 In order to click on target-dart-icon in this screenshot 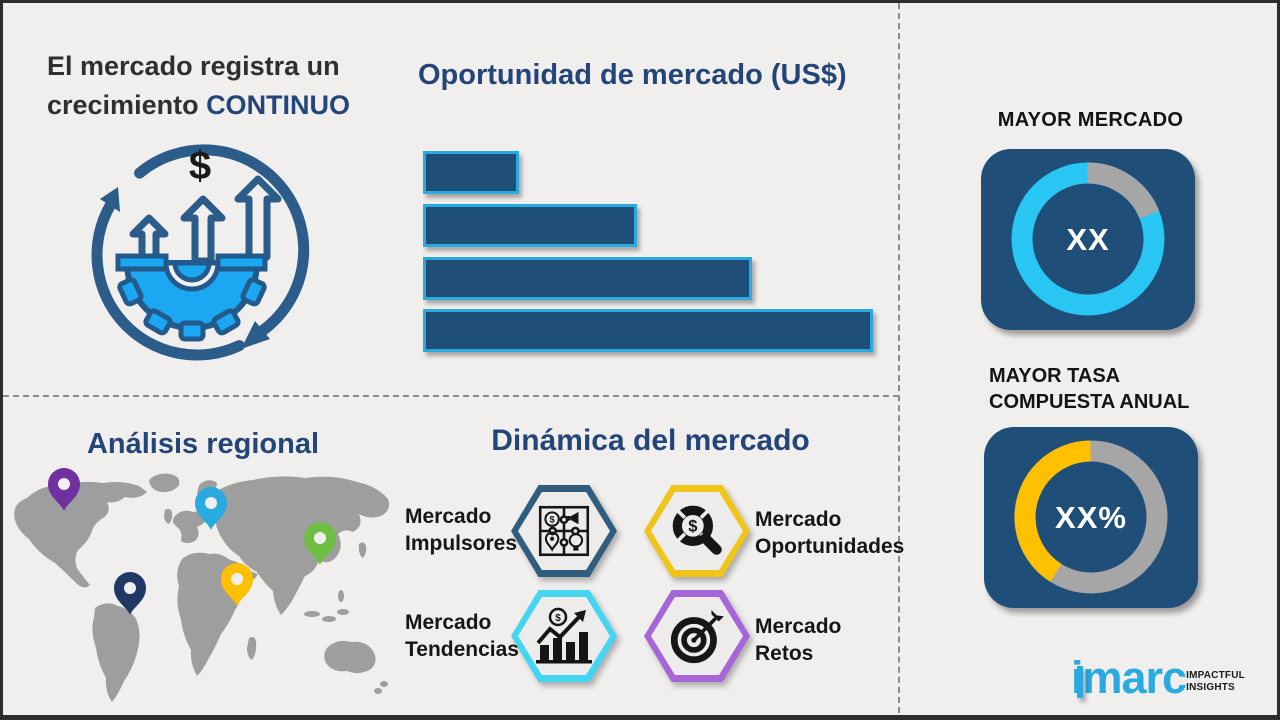, I will do `click(697, 637)`.